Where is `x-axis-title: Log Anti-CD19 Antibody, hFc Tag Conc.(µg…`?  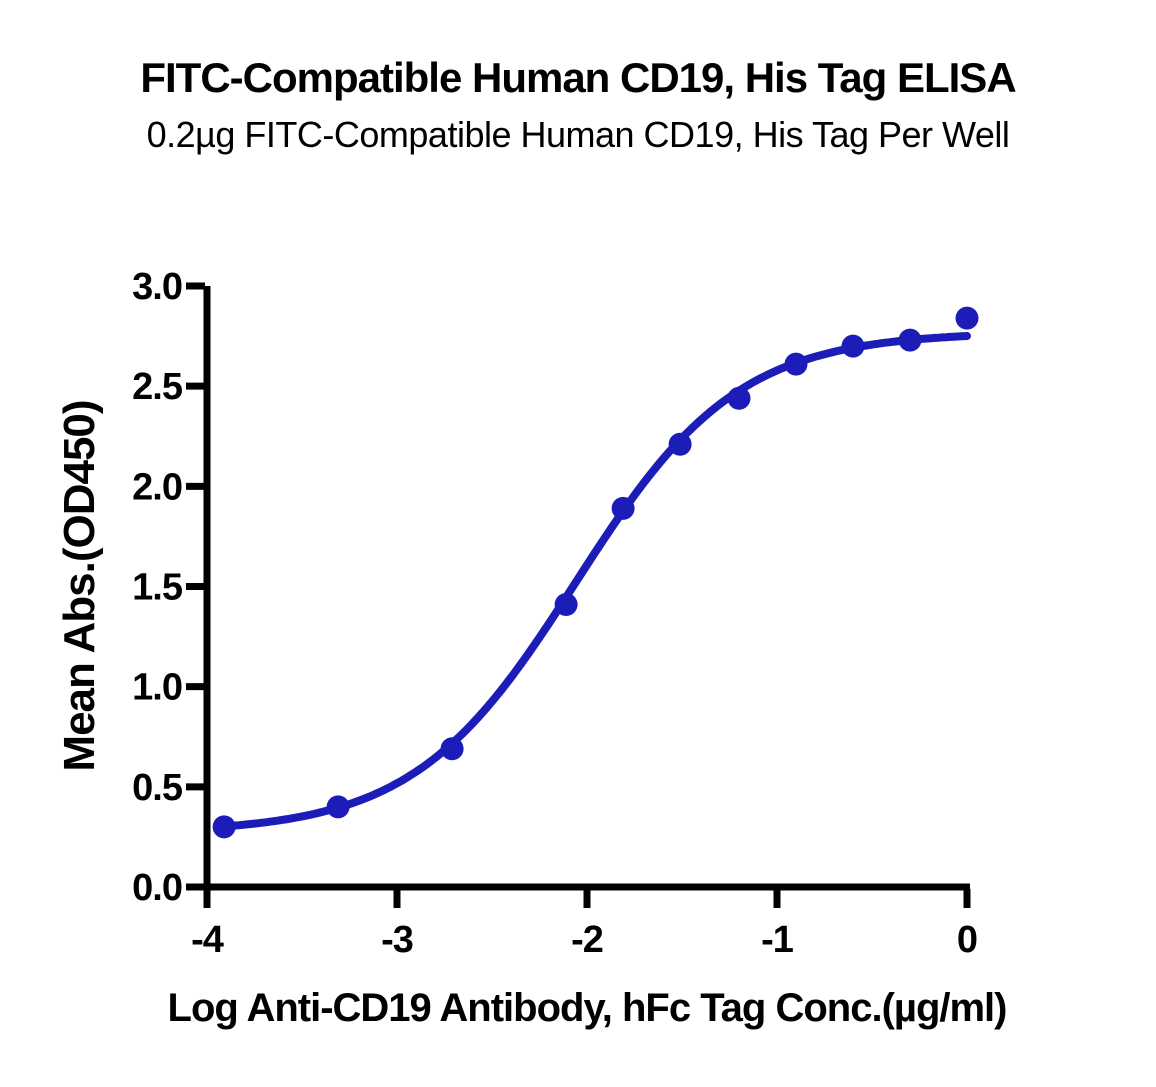 x-axis-title: Log Anti-CD19 Antibody, hFc Tag Conc.(µg… is located at coordinates (587, 1008).